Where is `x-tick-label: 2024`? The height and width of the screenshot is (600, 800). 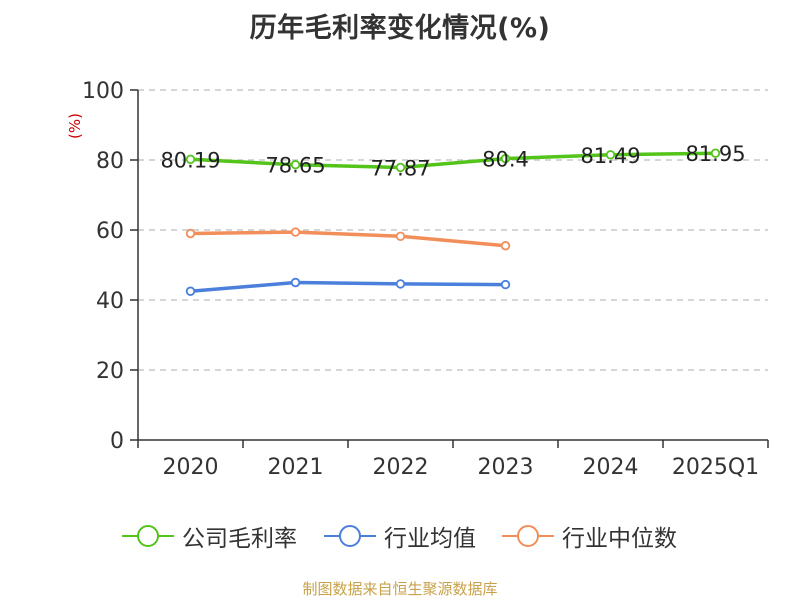 x-tick-label: 2024 is located at coordinates (611, 467).